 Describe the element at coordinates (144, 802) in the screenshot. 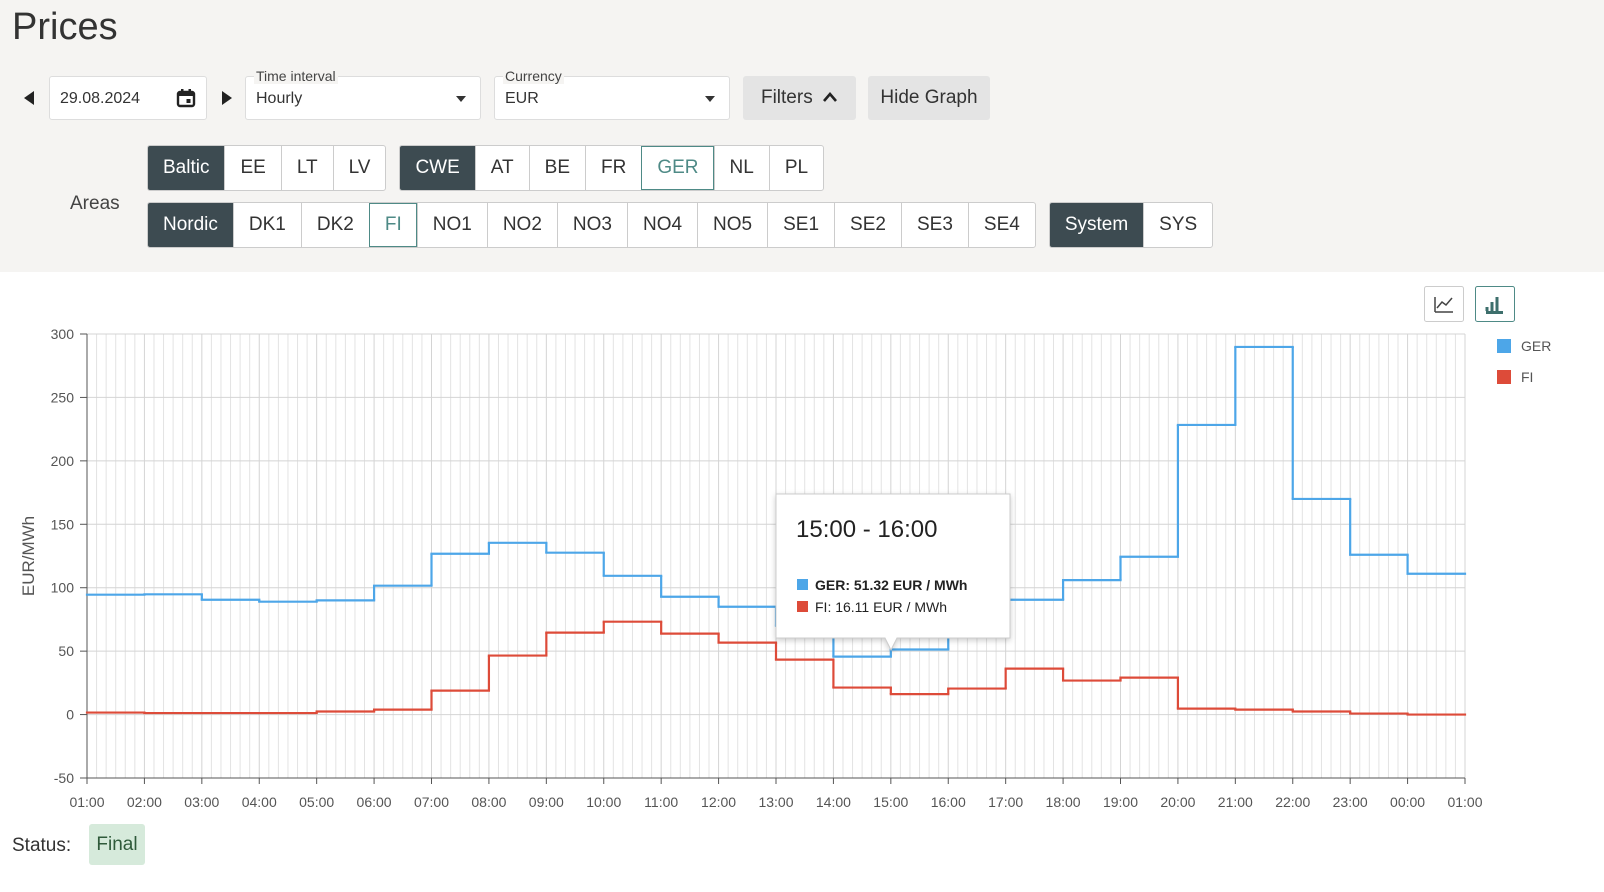

I see `x-tick-label: 02:00` at that location.